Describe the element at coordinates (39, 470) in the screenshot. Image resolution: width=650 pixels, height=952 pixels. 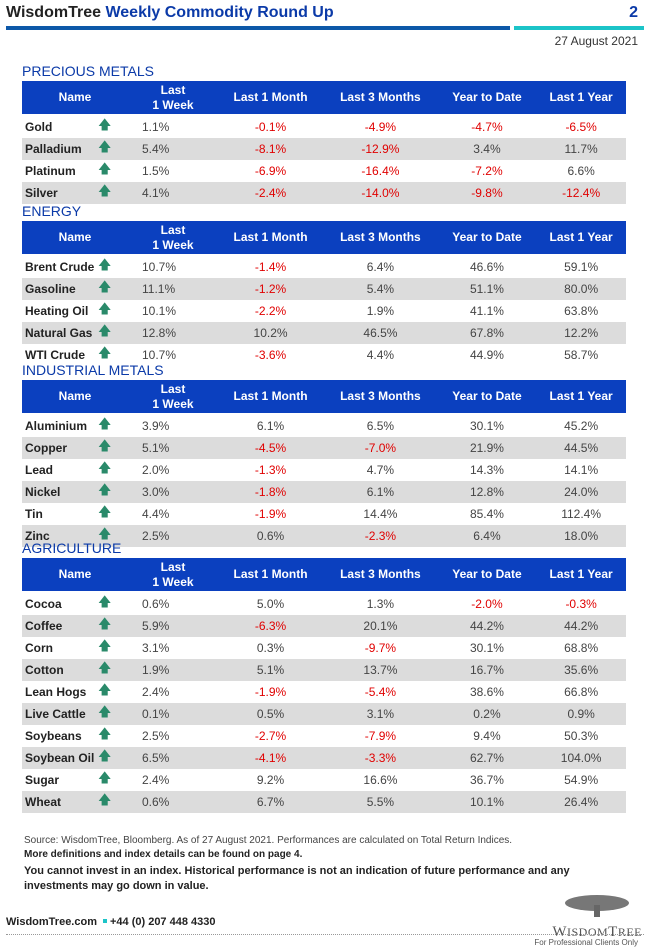
I see `commodity-name: Lead` at that location.